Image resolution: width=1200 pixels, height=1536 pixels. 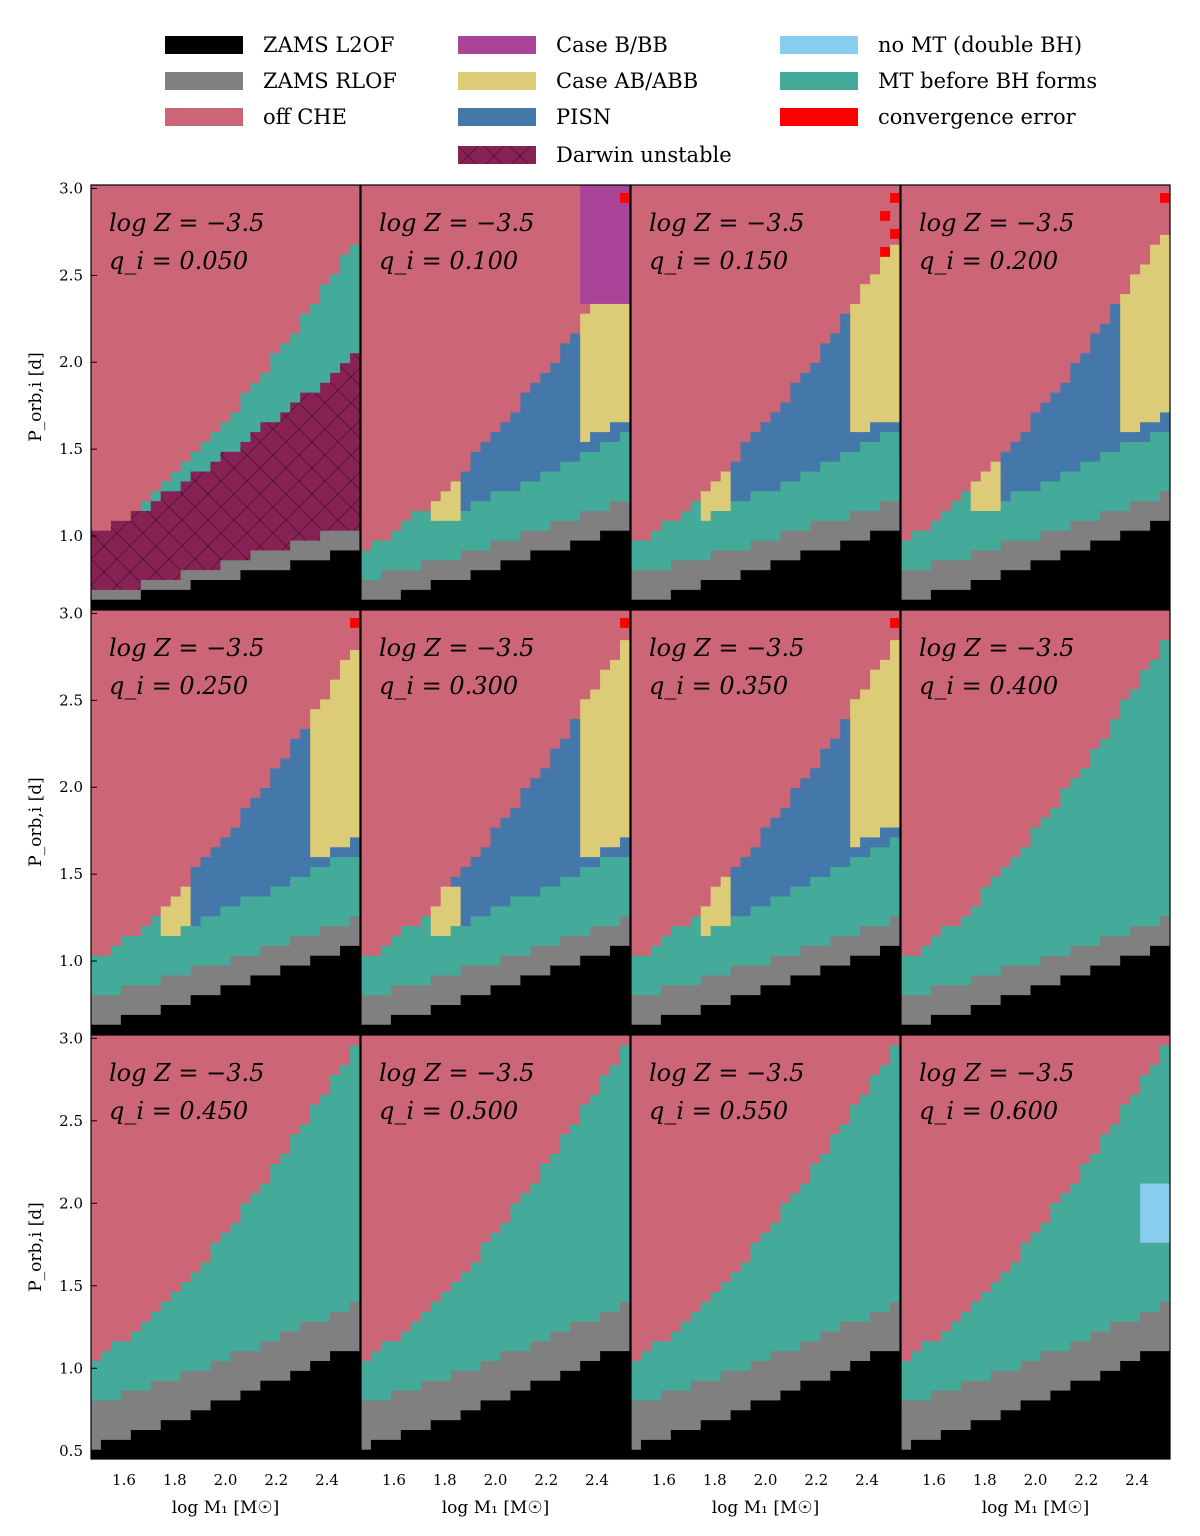 What do you see at coordinates (819, 45) in the screenshot?
I see `legend-swatch` at bounding box center [819, 45].